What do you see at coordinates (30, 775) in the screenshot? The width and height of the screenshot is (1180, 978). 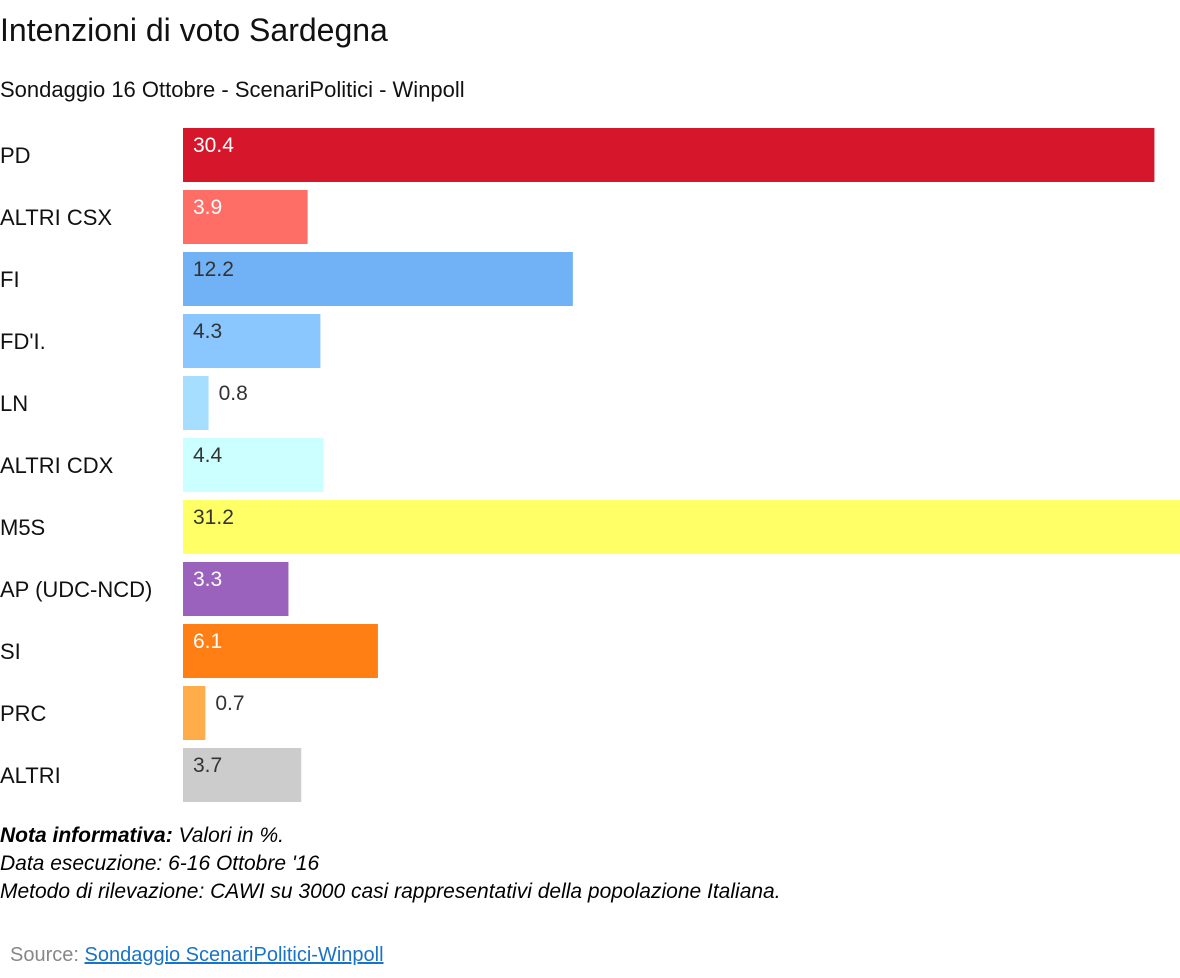 I see `category-label: ALTRI` at bounding box center [30, 775].